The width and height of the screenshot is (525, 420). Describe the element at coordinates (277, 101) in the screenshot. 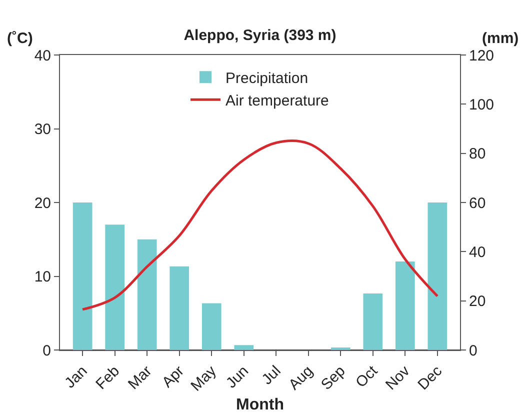

I see `legend-label: Air temperature` at that location.